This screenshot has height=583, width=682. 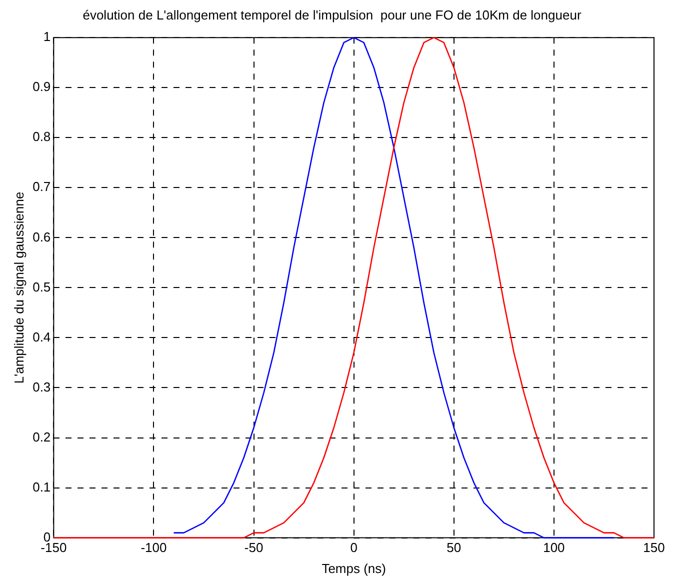 I want to click on x-tick-label: 150, so click(x=654, y=548).